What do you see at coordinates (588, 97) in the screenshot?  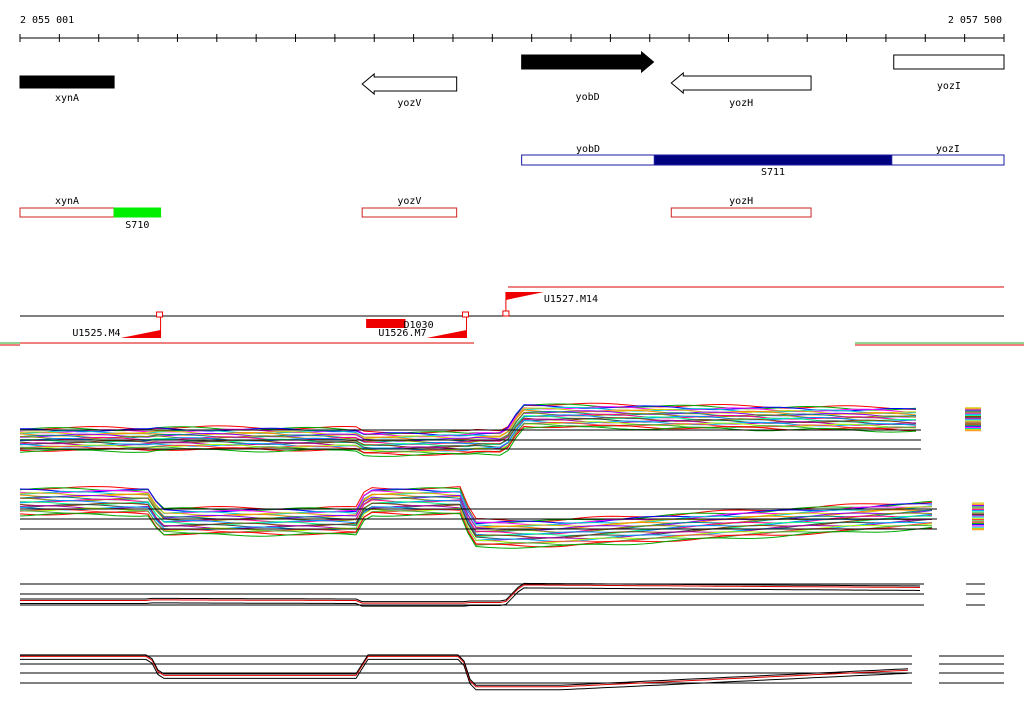 I see `gene-label: yobD` at bounding box center [588, 97].